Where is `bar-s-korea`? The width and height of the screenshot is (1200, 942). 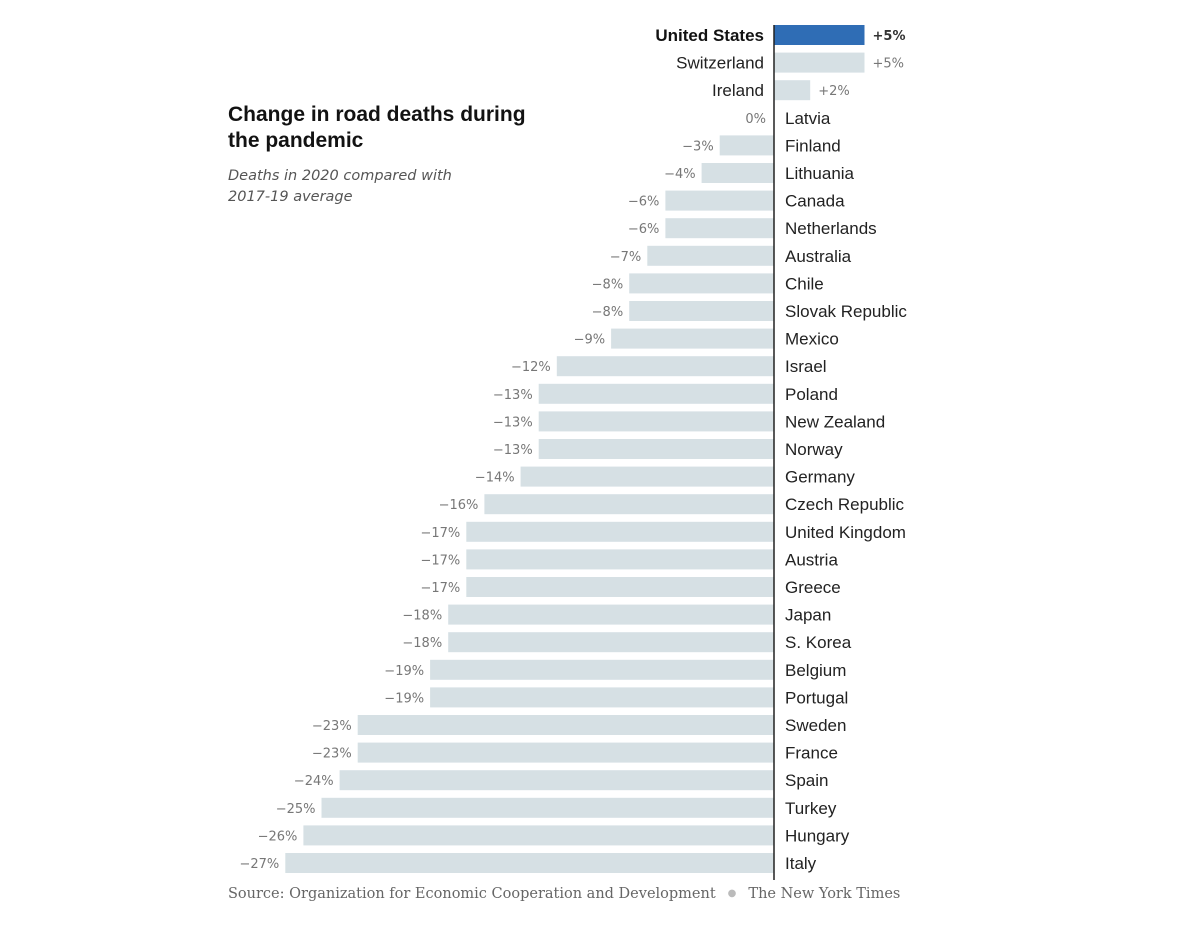
bar-s-korea is located at coordinates (611, 642).